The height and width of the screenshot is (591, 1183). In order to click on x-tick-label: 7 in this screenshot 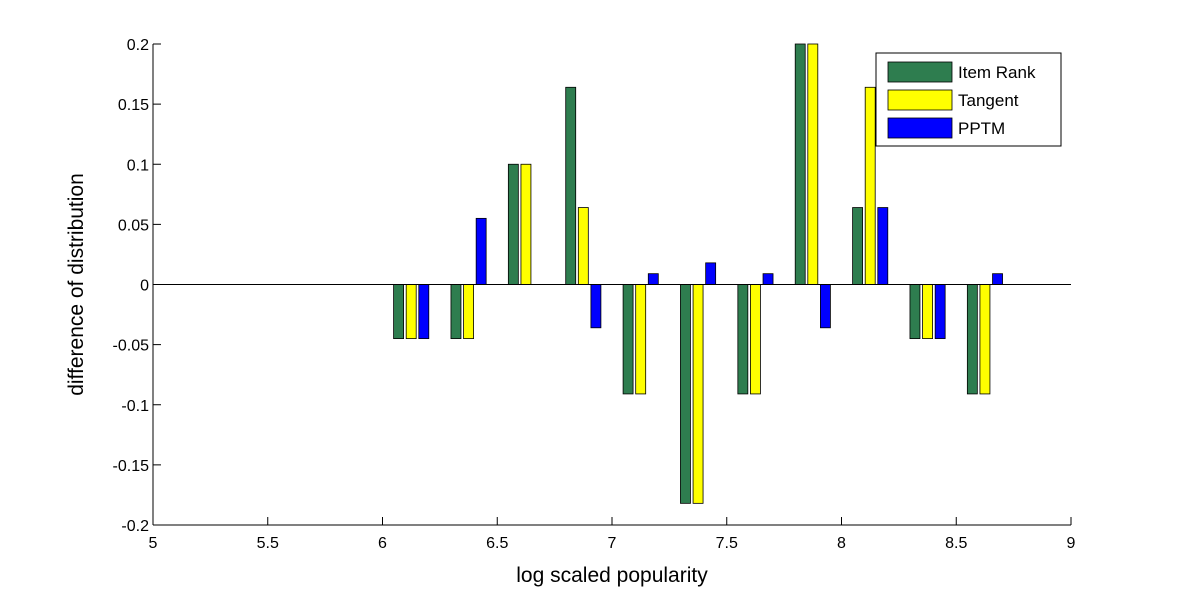, I will do `click(612, 543)`.